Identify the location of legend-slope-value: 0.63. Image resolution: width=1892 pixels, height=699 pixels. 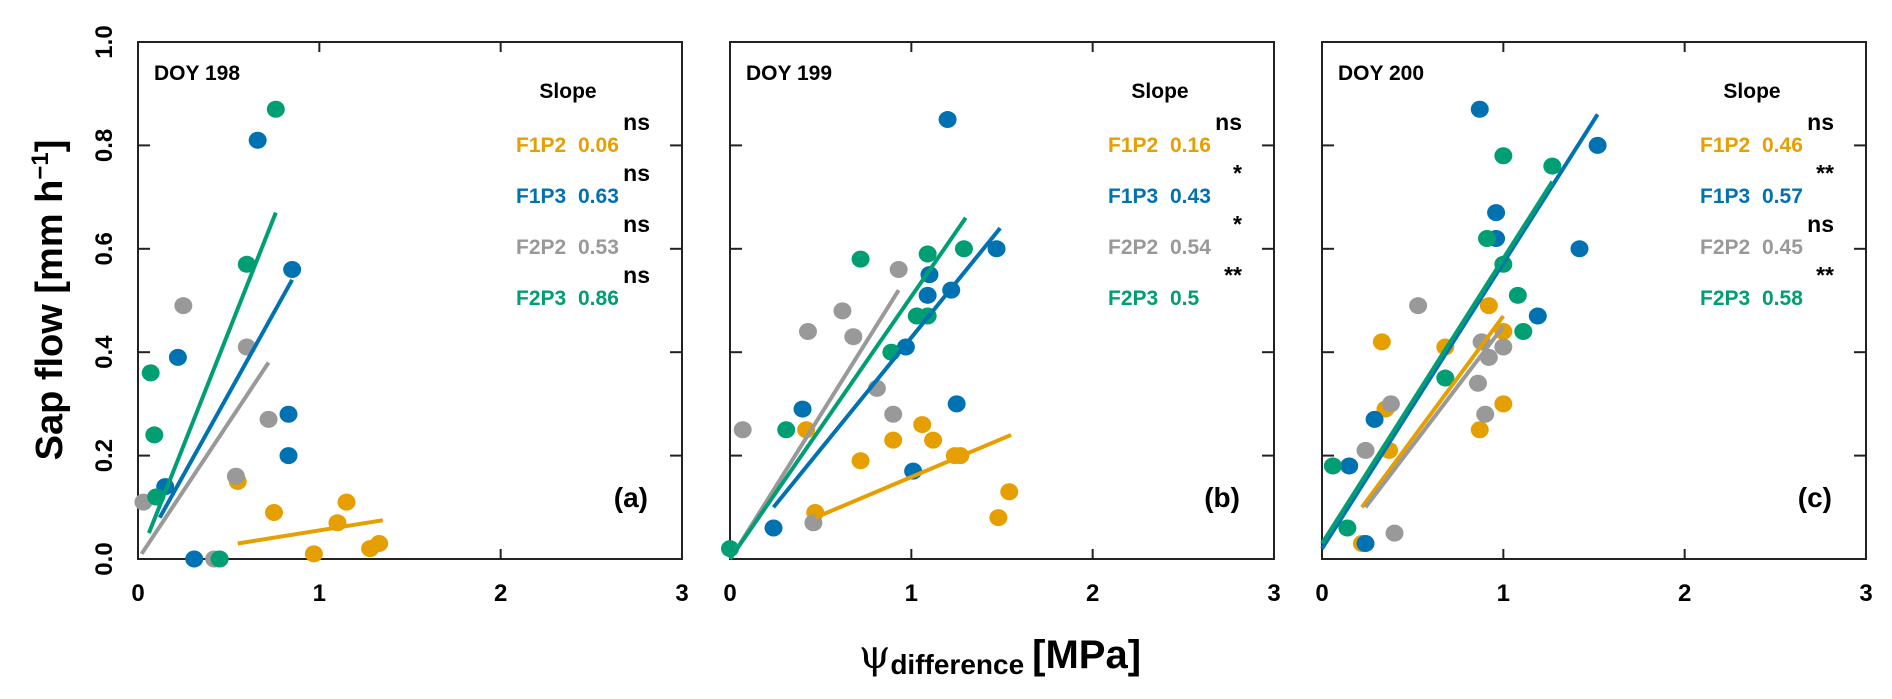
(598, 196).